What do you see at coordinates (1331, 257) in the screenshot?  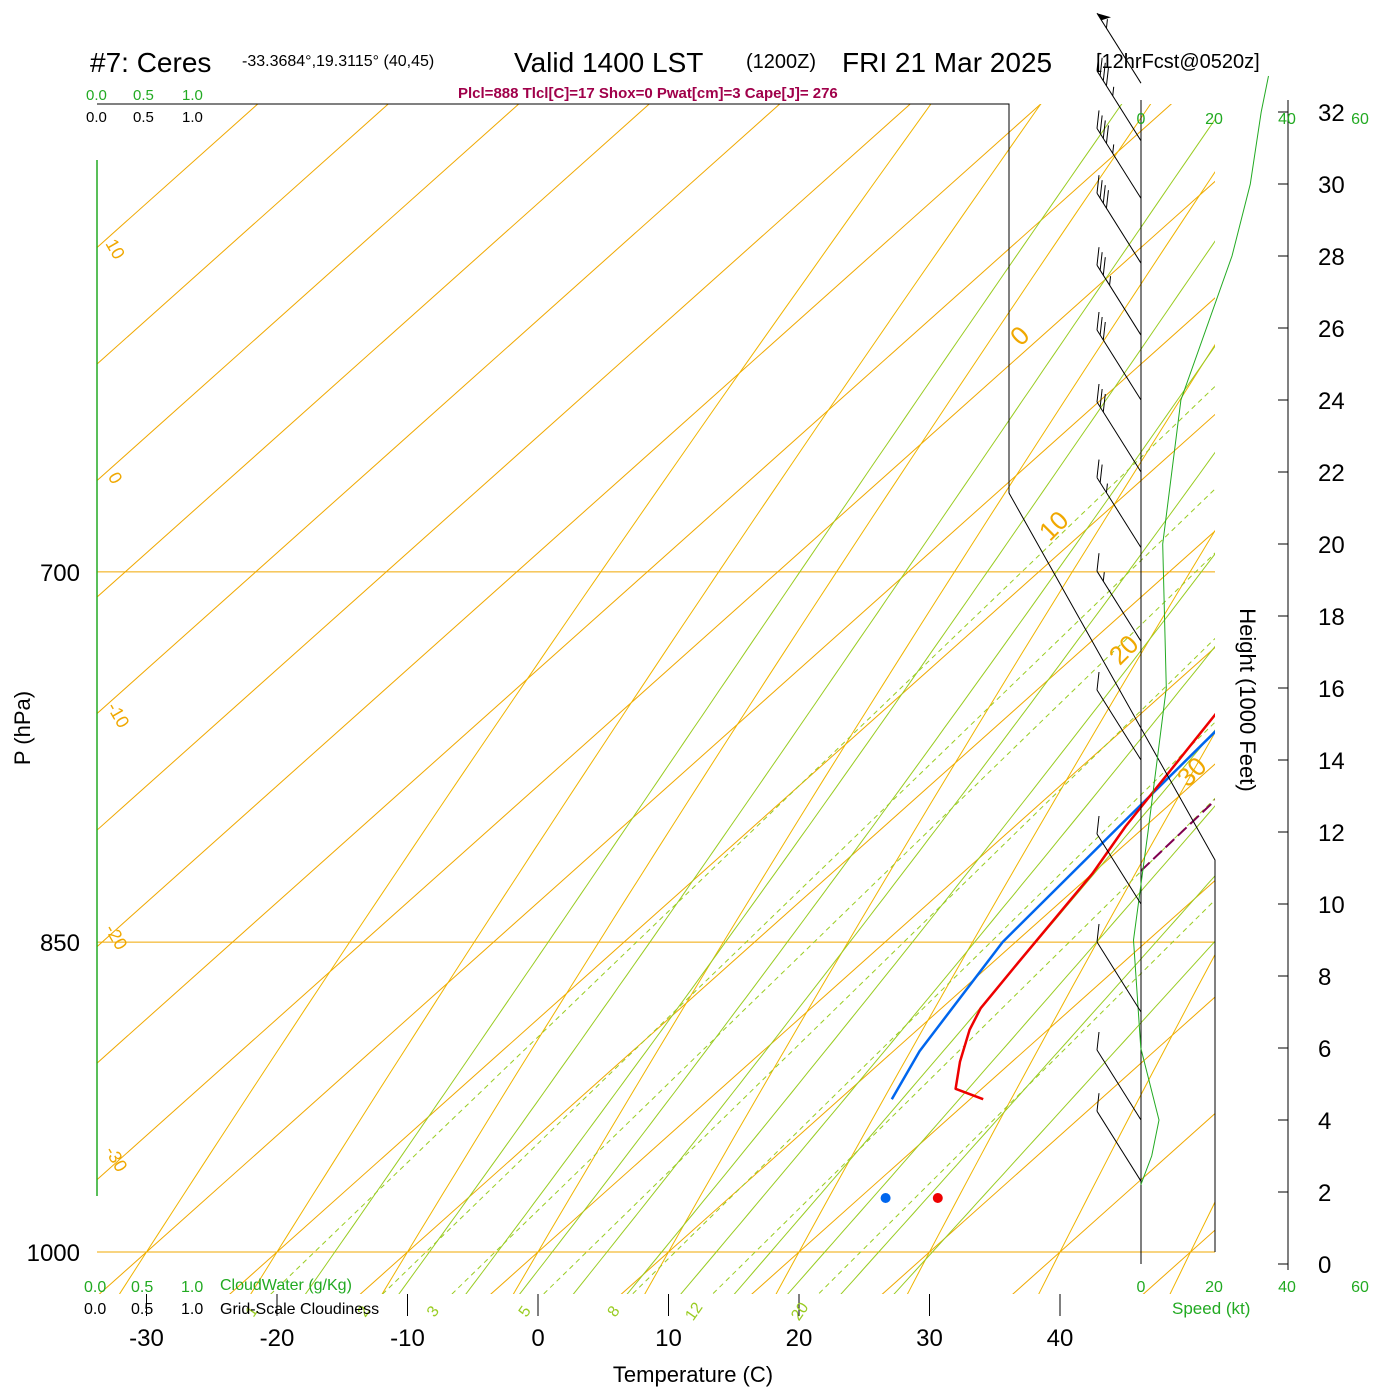 I see `height-tick-label: 28` at bounding box center [1331, 257].